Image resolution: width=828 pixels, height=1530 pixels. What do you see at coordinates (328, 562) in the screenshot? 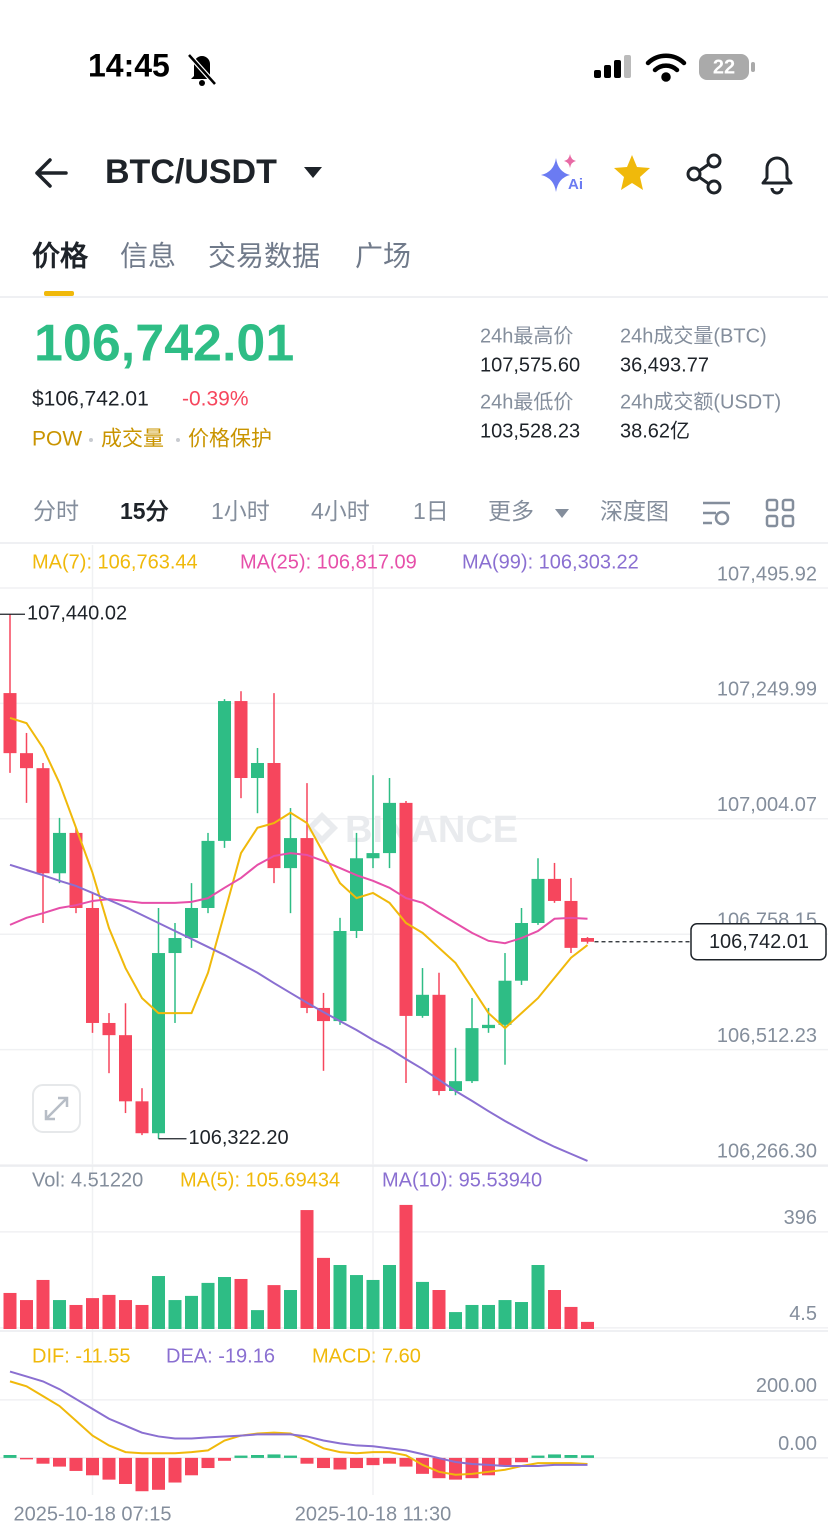
I see `legend-item: MA(25): 106,817.09` at bounding box center [328, 562].